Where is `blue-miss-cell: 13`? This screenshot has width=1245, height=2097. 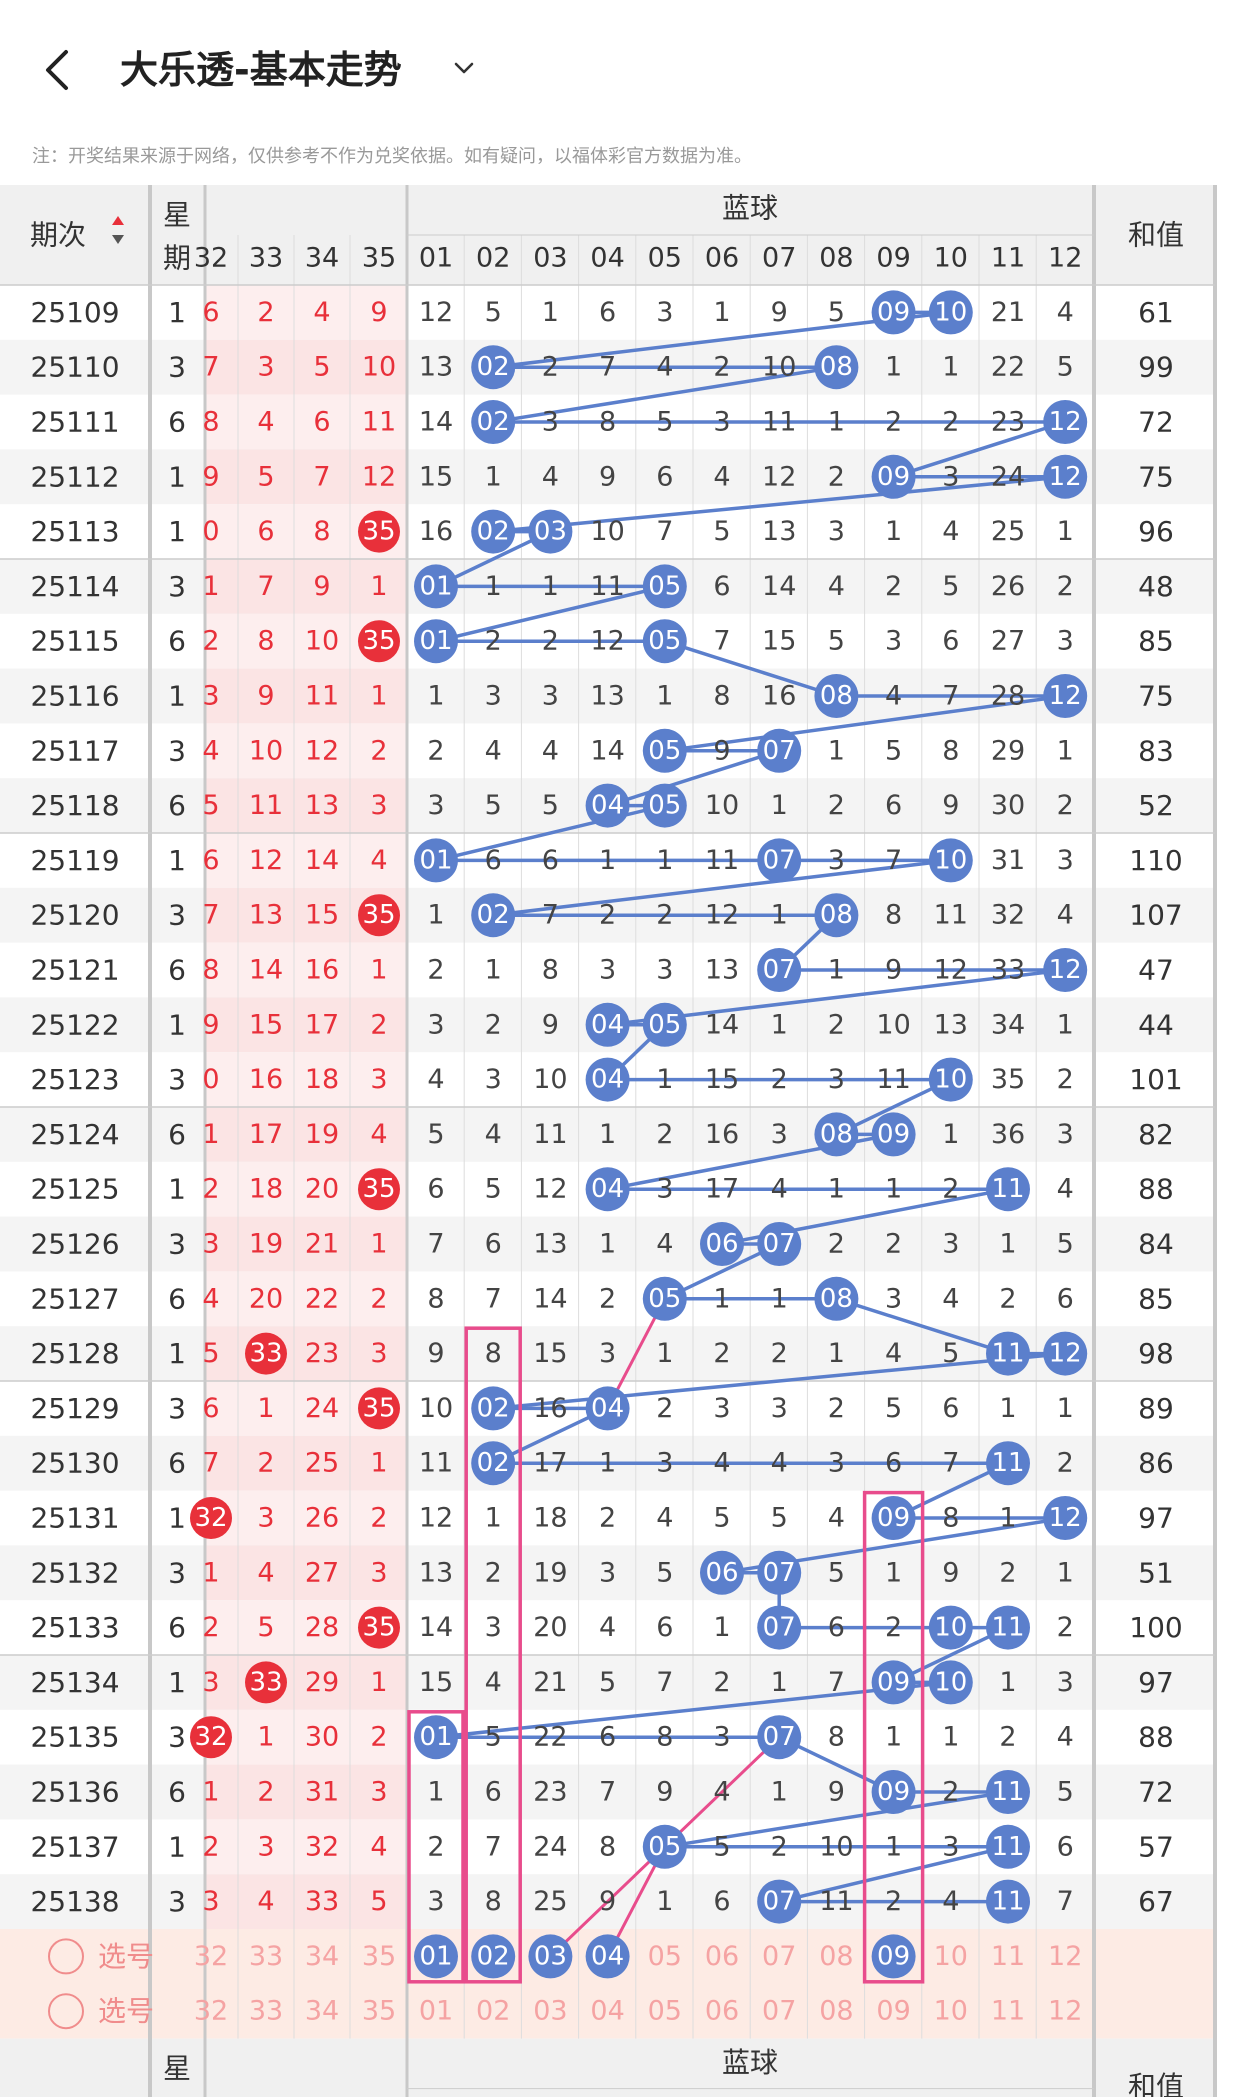
blue-miss-cell: 13 is located at coordinates (436, 367).